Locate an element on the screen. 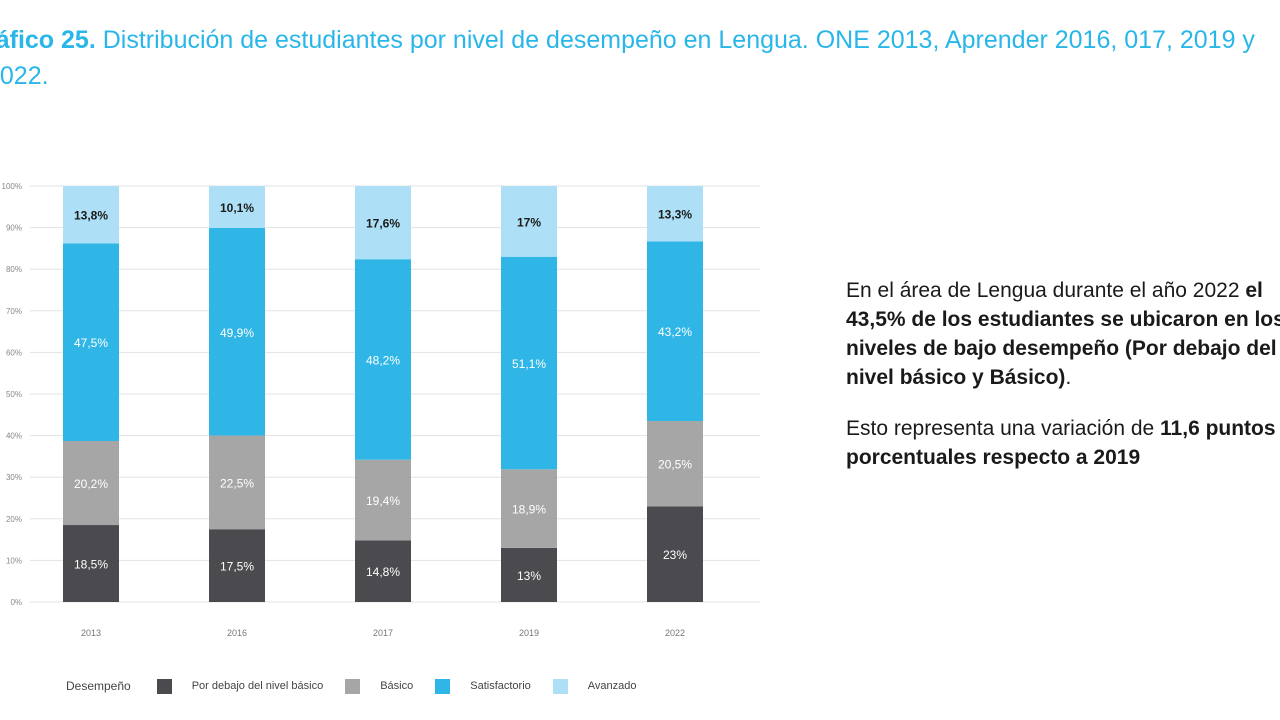 The height and width of the screenshot is (720, 1280). data-label: 17,6% is located at coordinates (383, 224).